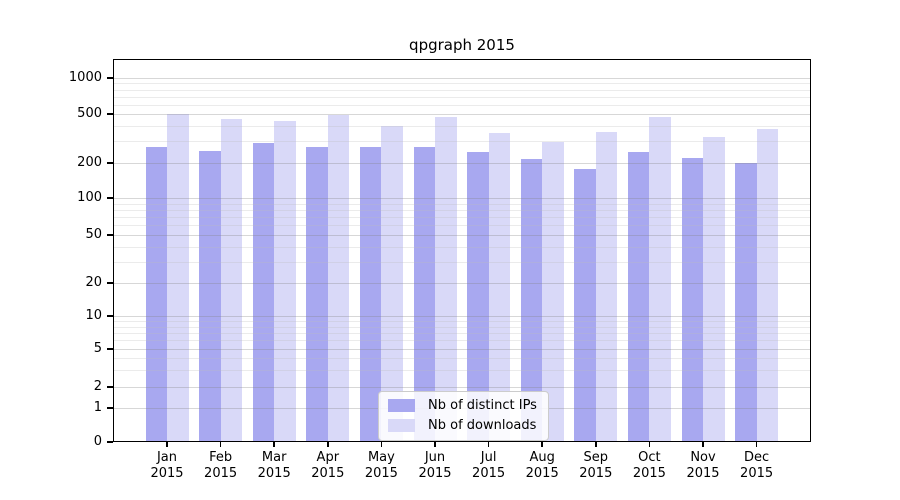 The width and height of the screenshot is (900, 500). I want to click on bar-downloads-feb, so click(231, 280).